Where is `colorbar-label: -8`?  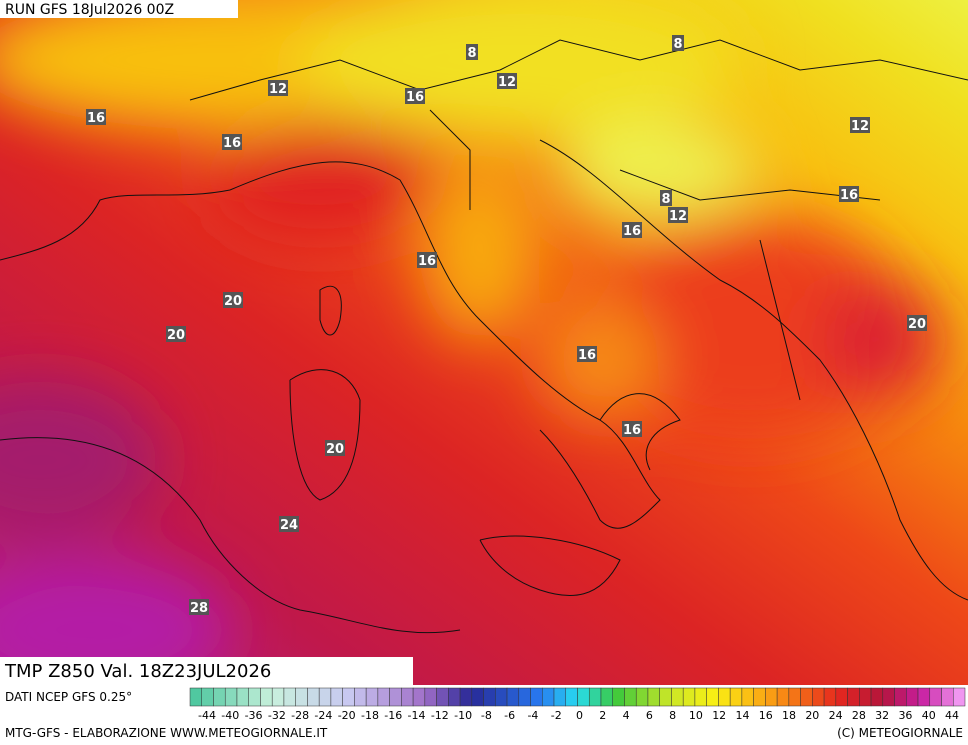
colorbar-label: -8 is located at coordinates (486, 715).